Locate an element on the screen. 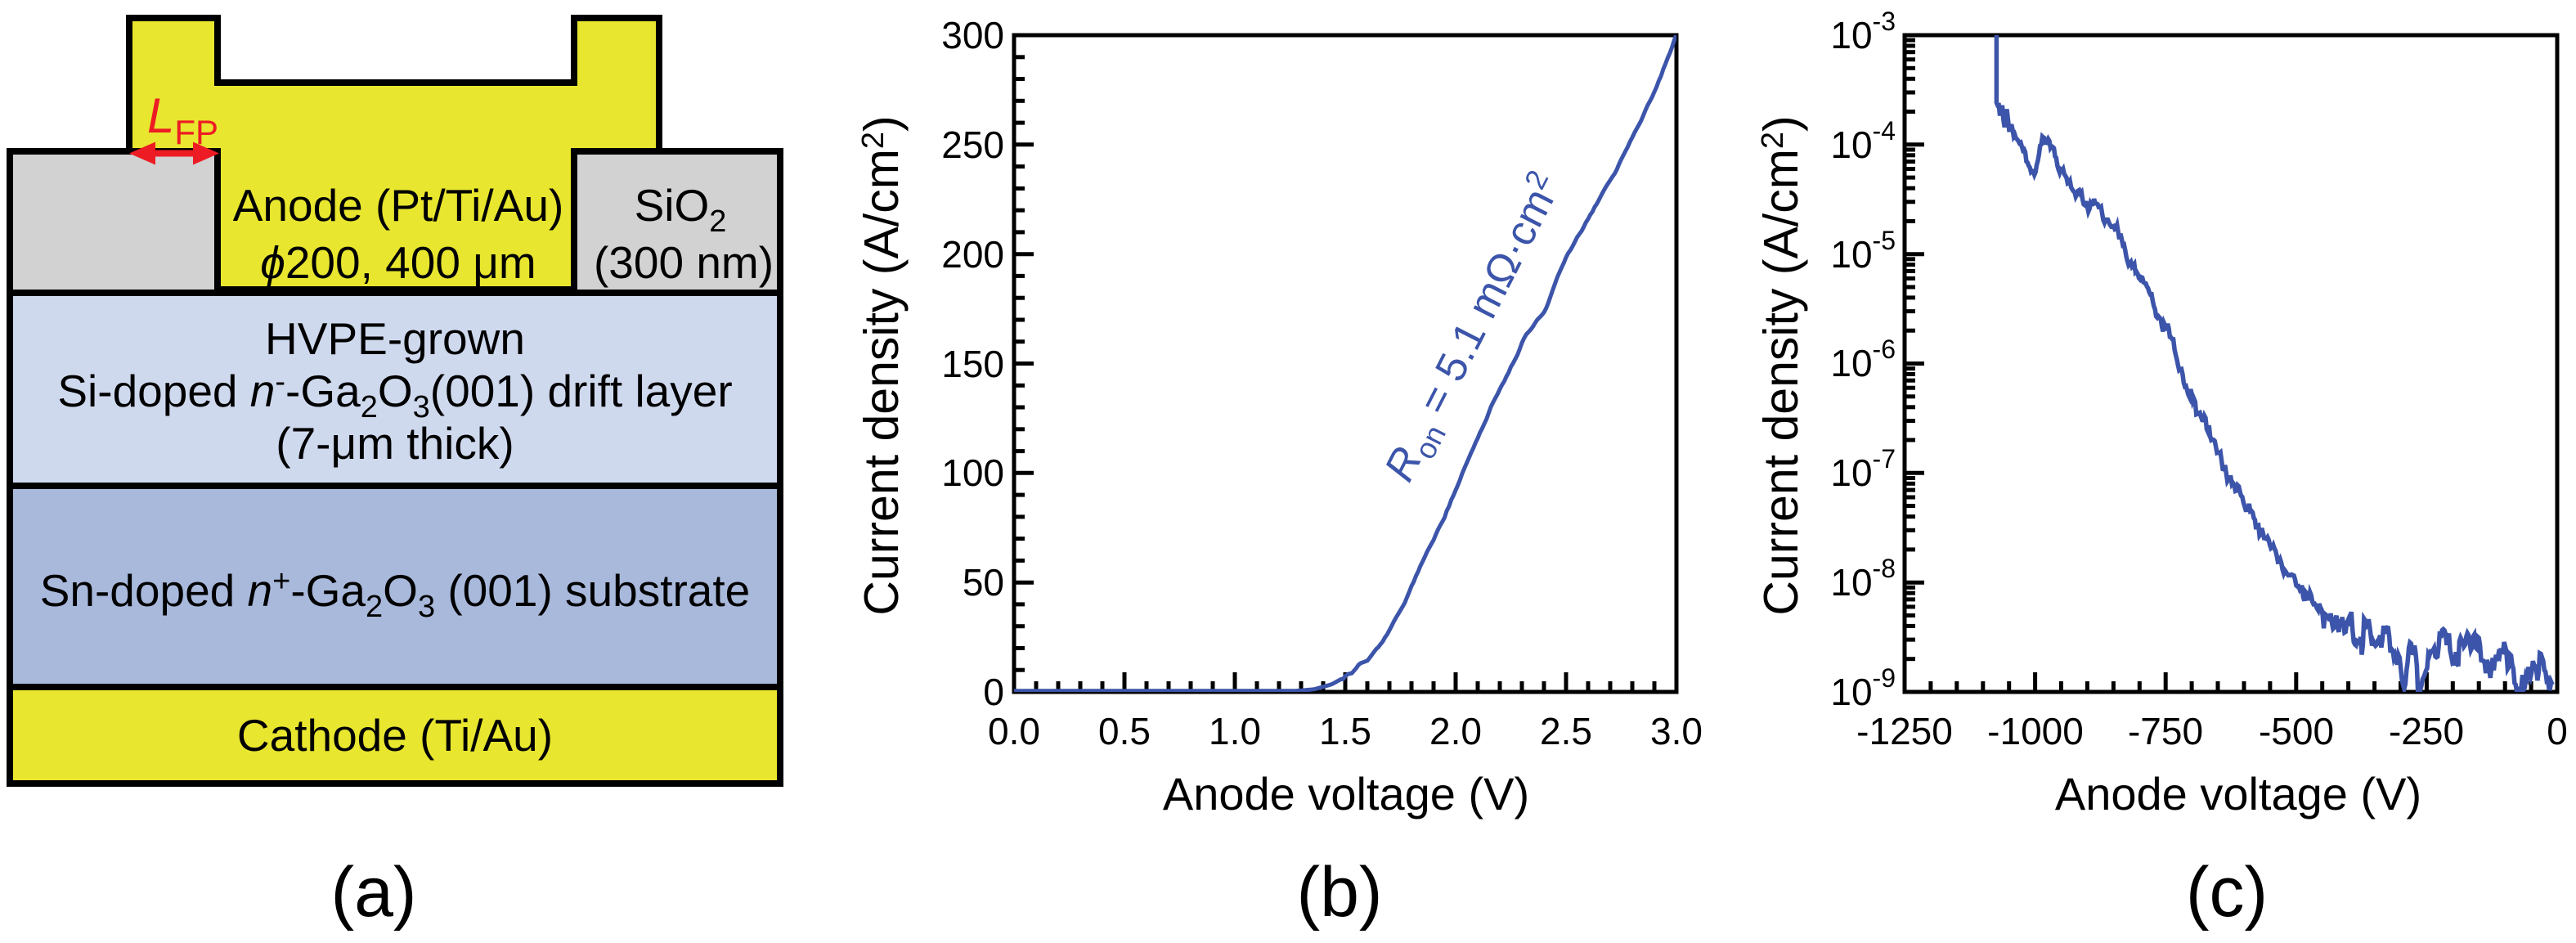  svg-text: 50 is located at coordinates (983, 582).